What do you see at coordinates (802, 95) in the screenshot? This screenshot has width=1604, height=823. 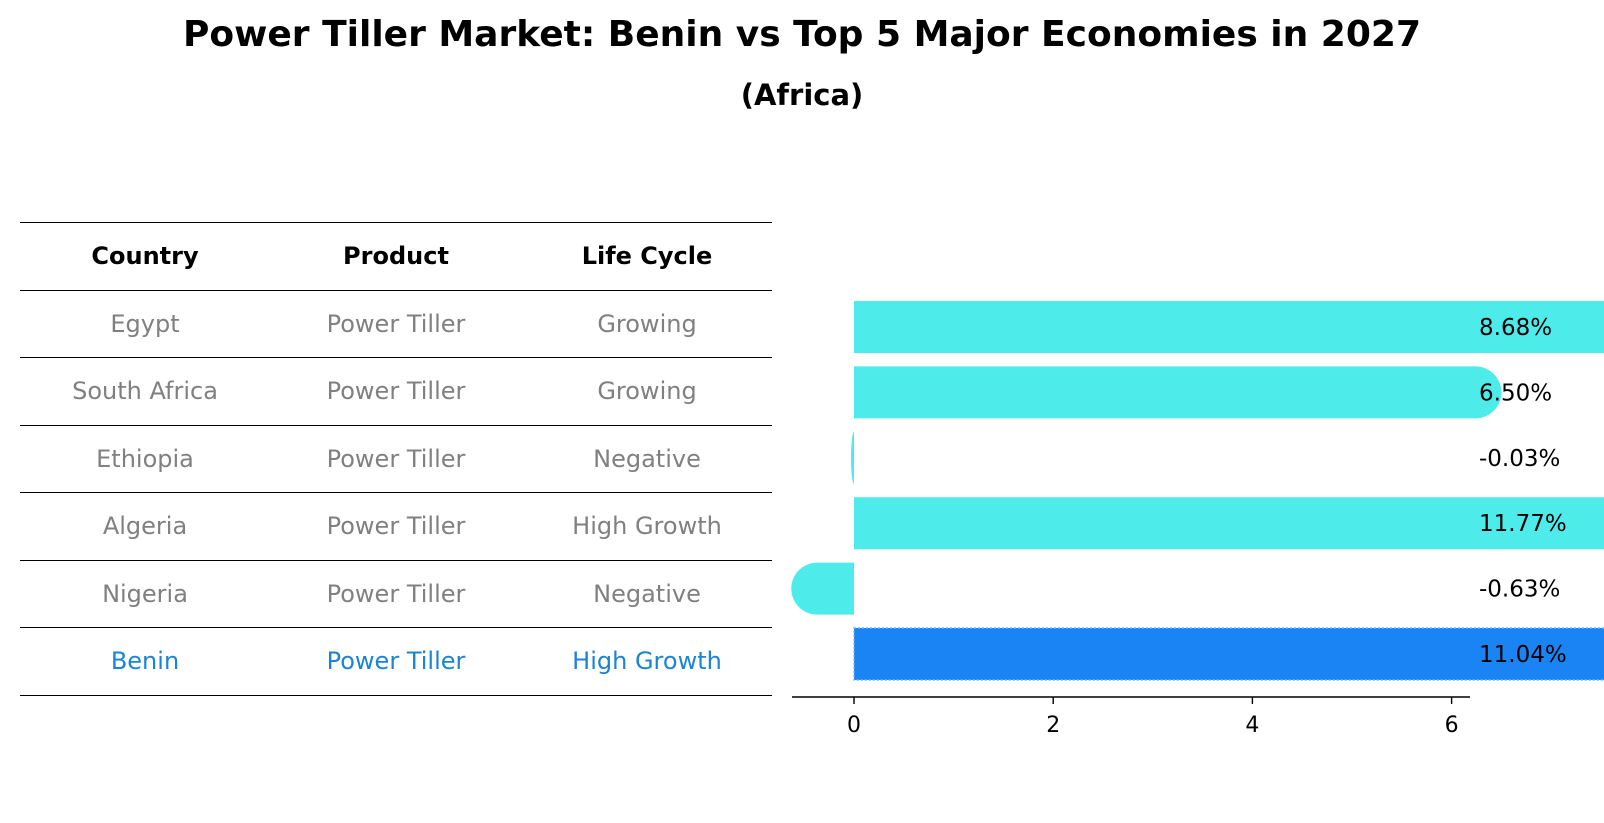 I see `chart-subtitle: (Africa)` at bounding box center [802, 95].